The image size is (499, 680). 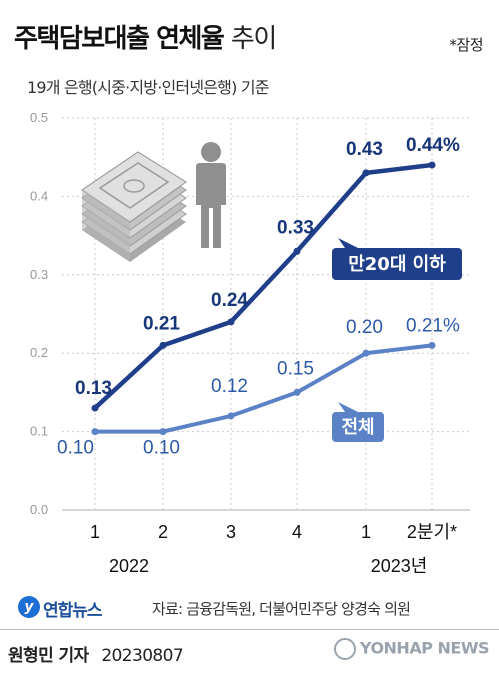 What do you see at coordinates (148, 87) in the screenshot?
I see `chart-subtitle: 19개 은행(시중·지방·인터넷은행) 기준` at bounding box center [148, 87].